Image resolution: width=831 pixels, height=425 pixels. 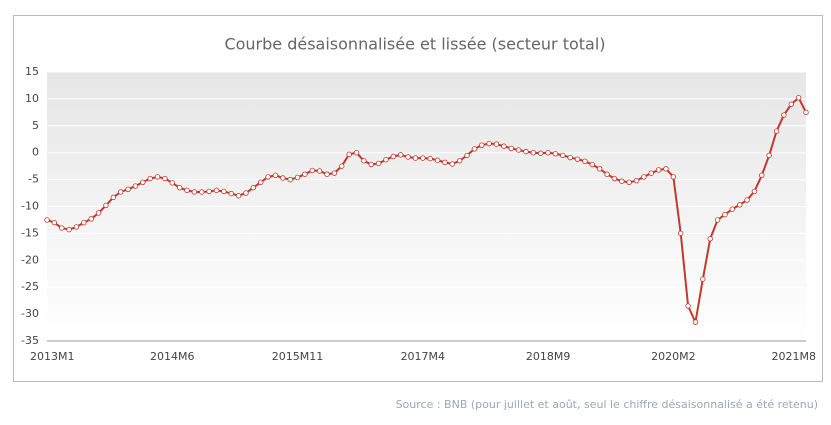 What do you see at coordinates (30, 206) in the screenshot?
I see `y-tick-label: -10` at bounding box center [30, 206].